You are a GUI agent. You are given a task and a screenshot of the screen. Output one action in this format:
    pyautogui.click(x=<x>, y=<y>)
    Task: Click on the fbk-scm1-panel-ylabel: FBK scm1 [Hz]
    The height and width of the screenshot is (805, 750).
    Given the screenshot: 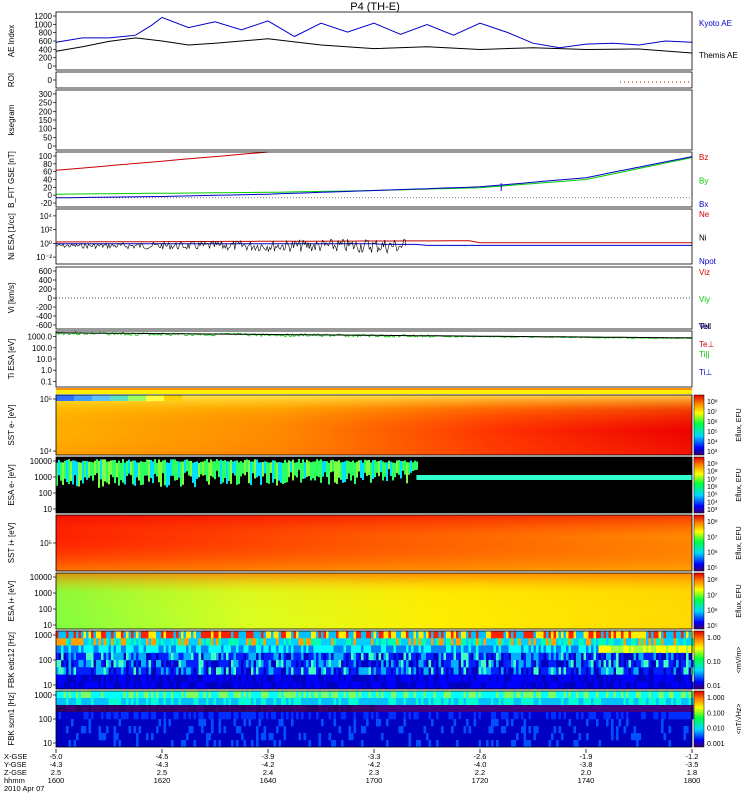 What is the action you would take?
    pyautogui.click(x=11, y=718)
    